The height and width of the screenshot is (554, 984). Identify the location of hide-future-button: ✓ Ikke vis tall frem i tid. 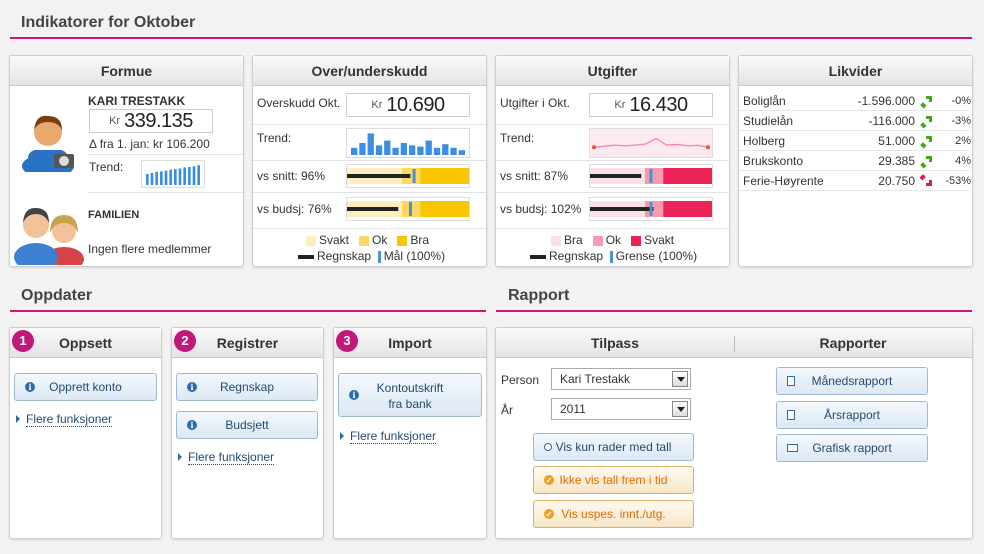
(613, 480).